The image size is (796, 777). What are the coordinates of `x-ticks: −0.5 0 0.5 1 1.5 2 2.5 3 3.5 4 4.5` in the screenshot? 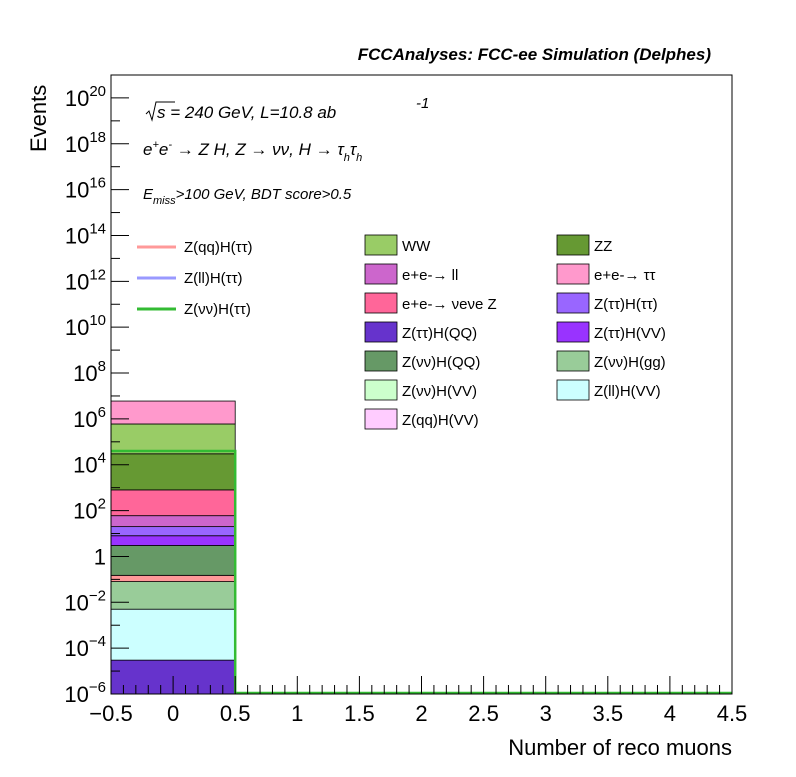 It's located at (418, 701).